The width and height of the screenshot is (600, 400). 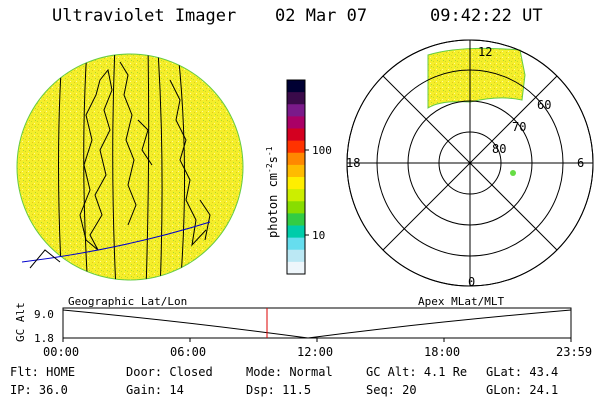 I want to click on lat-label-70: 70, so click(x=519, y=127).